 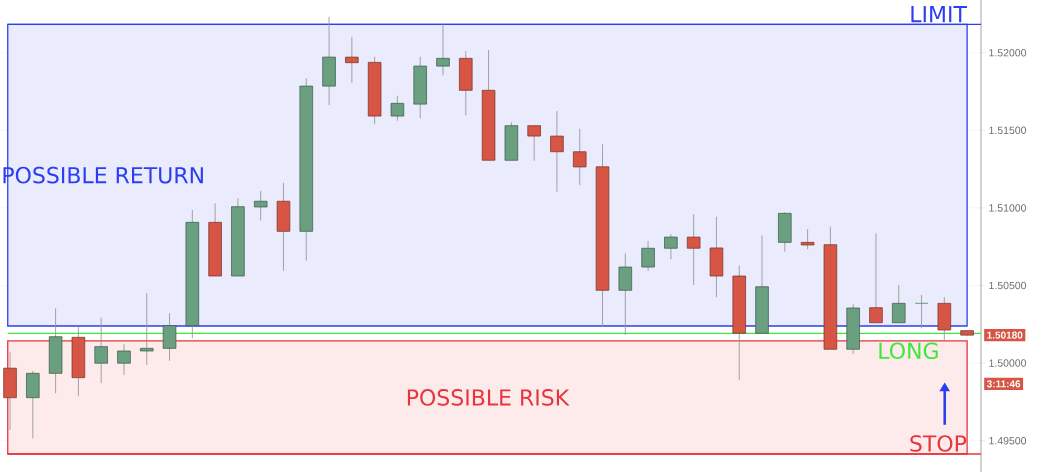 I want to click on text: 3:11:46, so click(x=1003, y=384).